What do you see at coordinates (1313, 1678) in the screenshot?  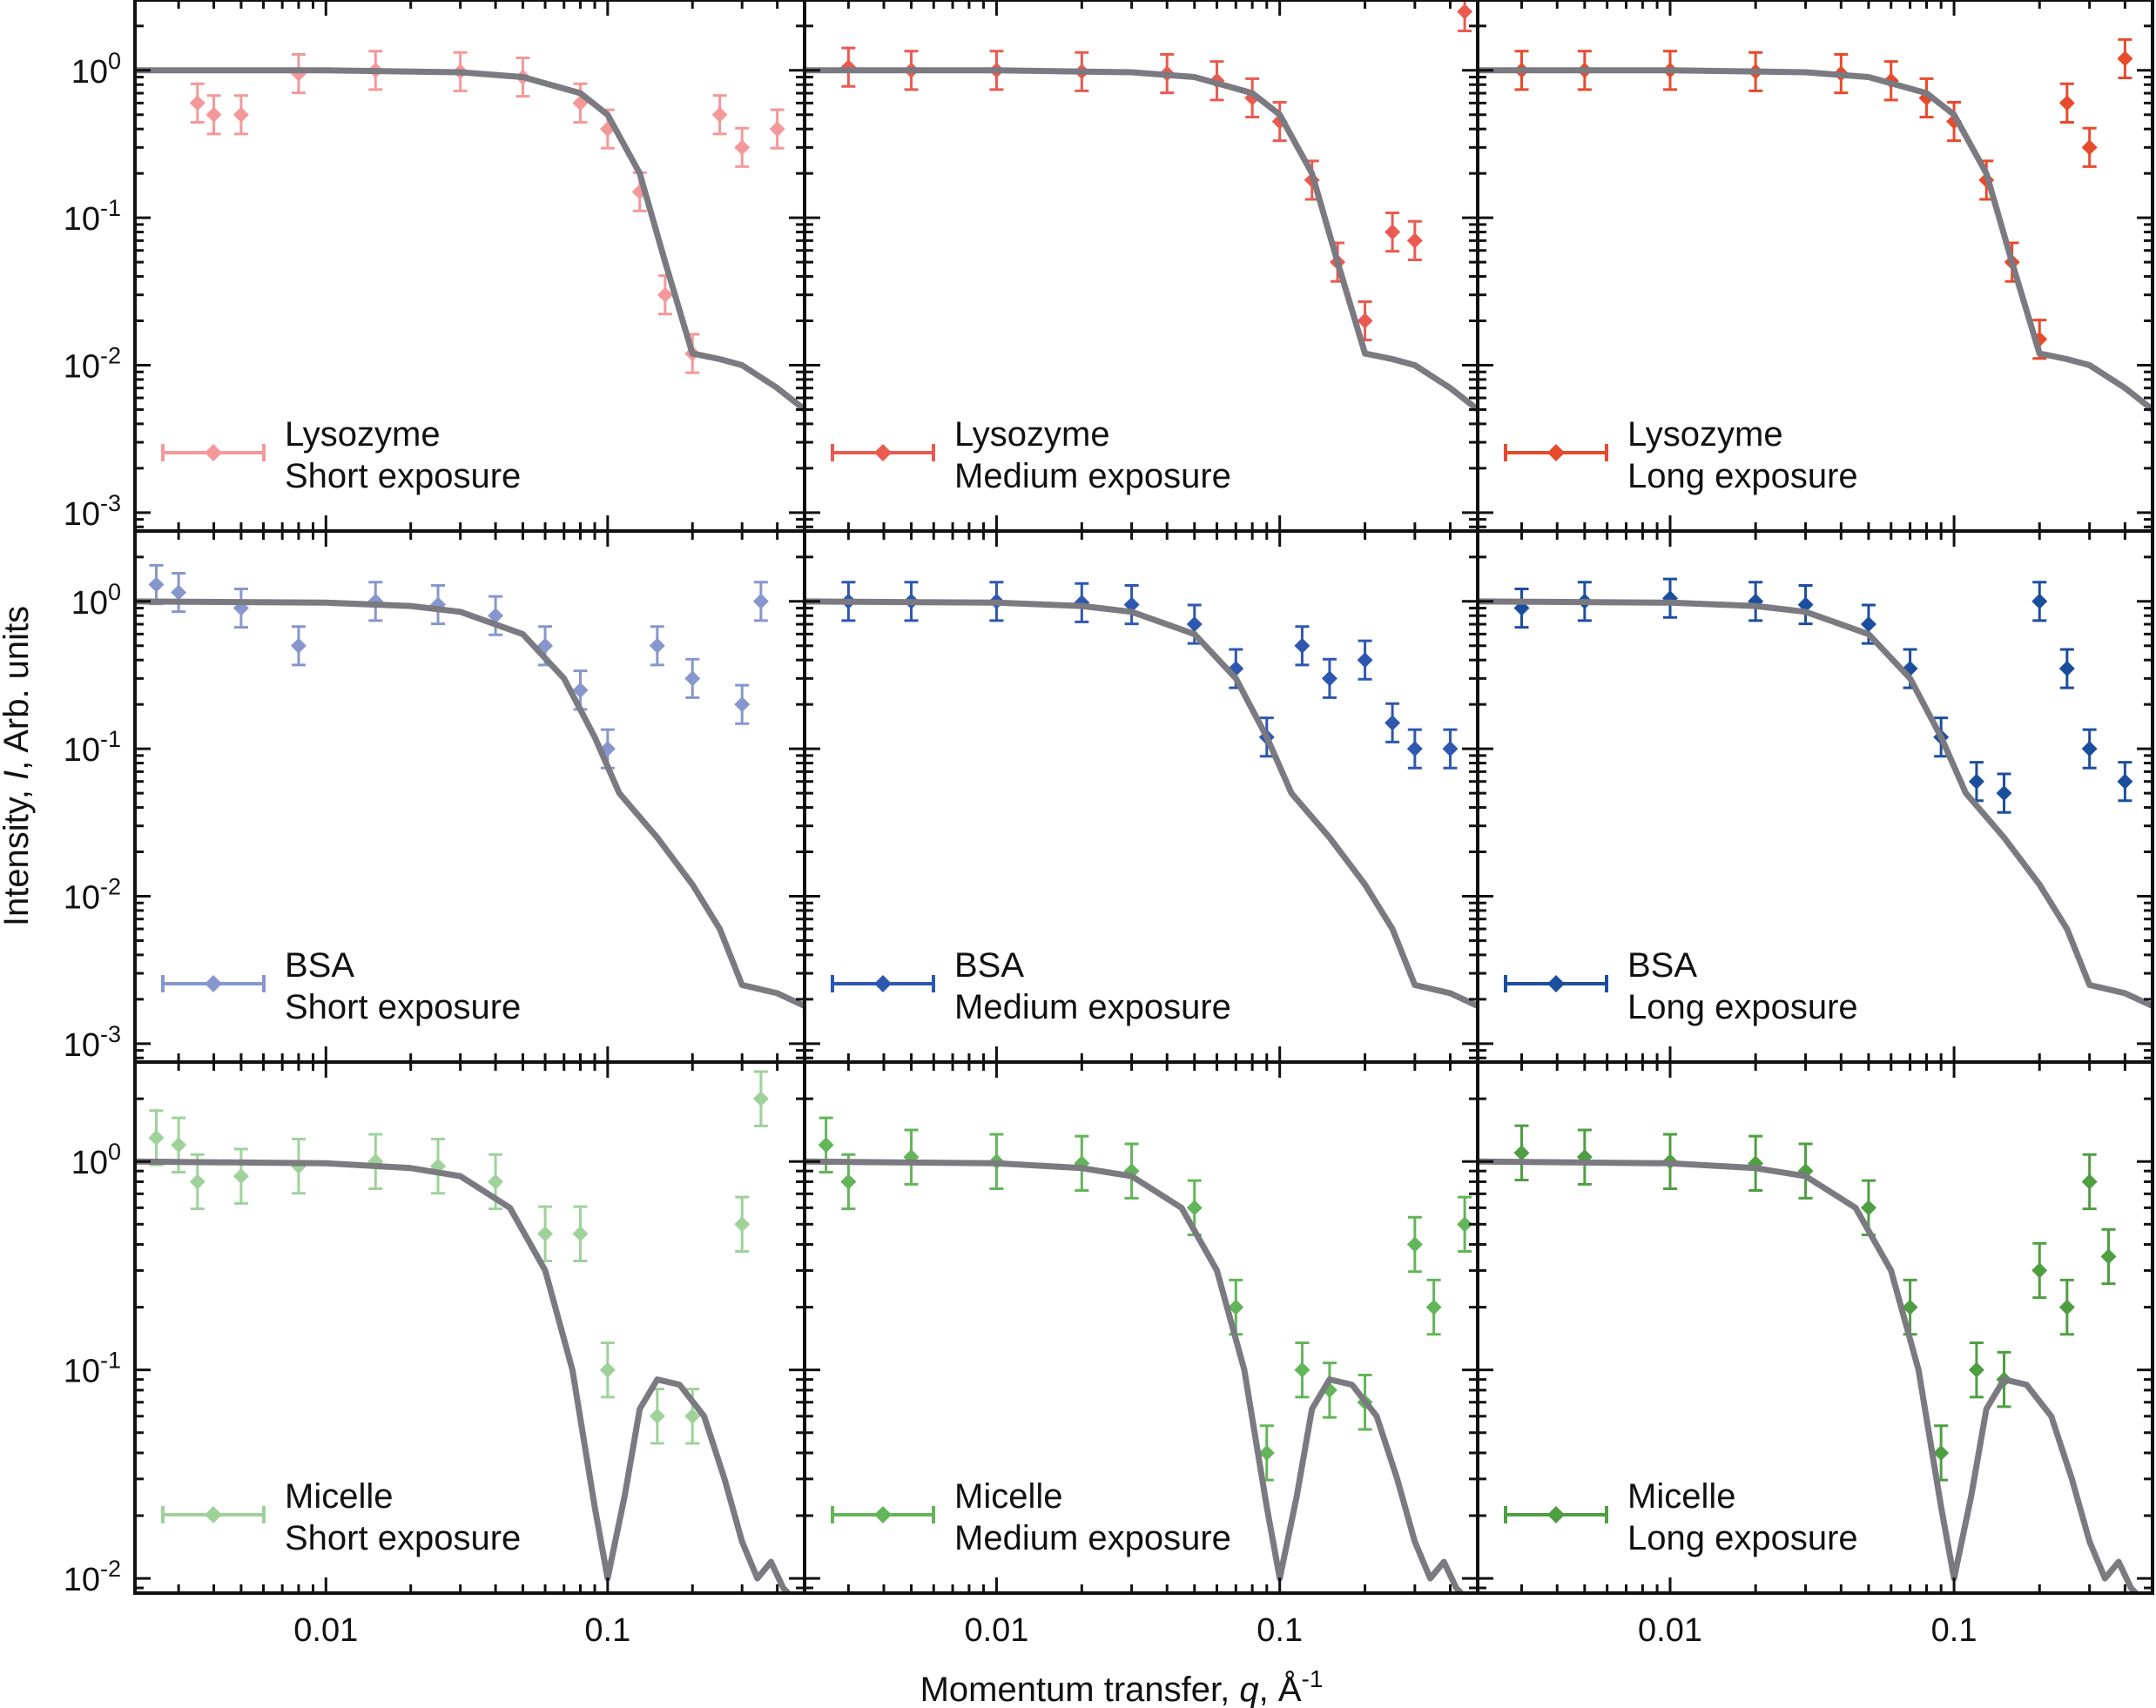 I see `x-axis-label-sup: -1` at bounding box center [1313, 1678].